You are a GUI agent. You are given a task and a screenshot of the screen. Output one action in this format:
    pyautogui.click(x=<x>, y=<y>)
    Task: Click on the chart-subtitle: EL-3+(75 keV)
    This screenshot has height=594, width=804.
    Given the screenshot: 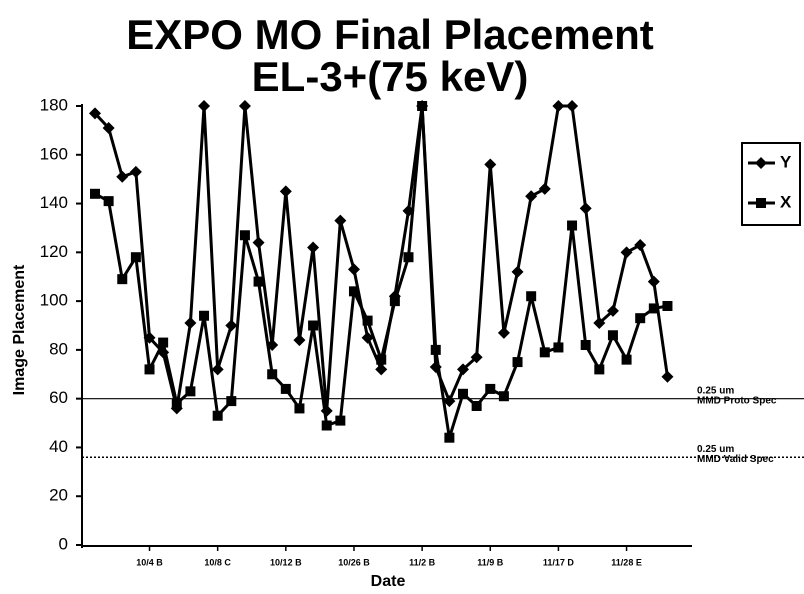 What is the action you would take?
    pyautogui.click(x=390, y=76)
    